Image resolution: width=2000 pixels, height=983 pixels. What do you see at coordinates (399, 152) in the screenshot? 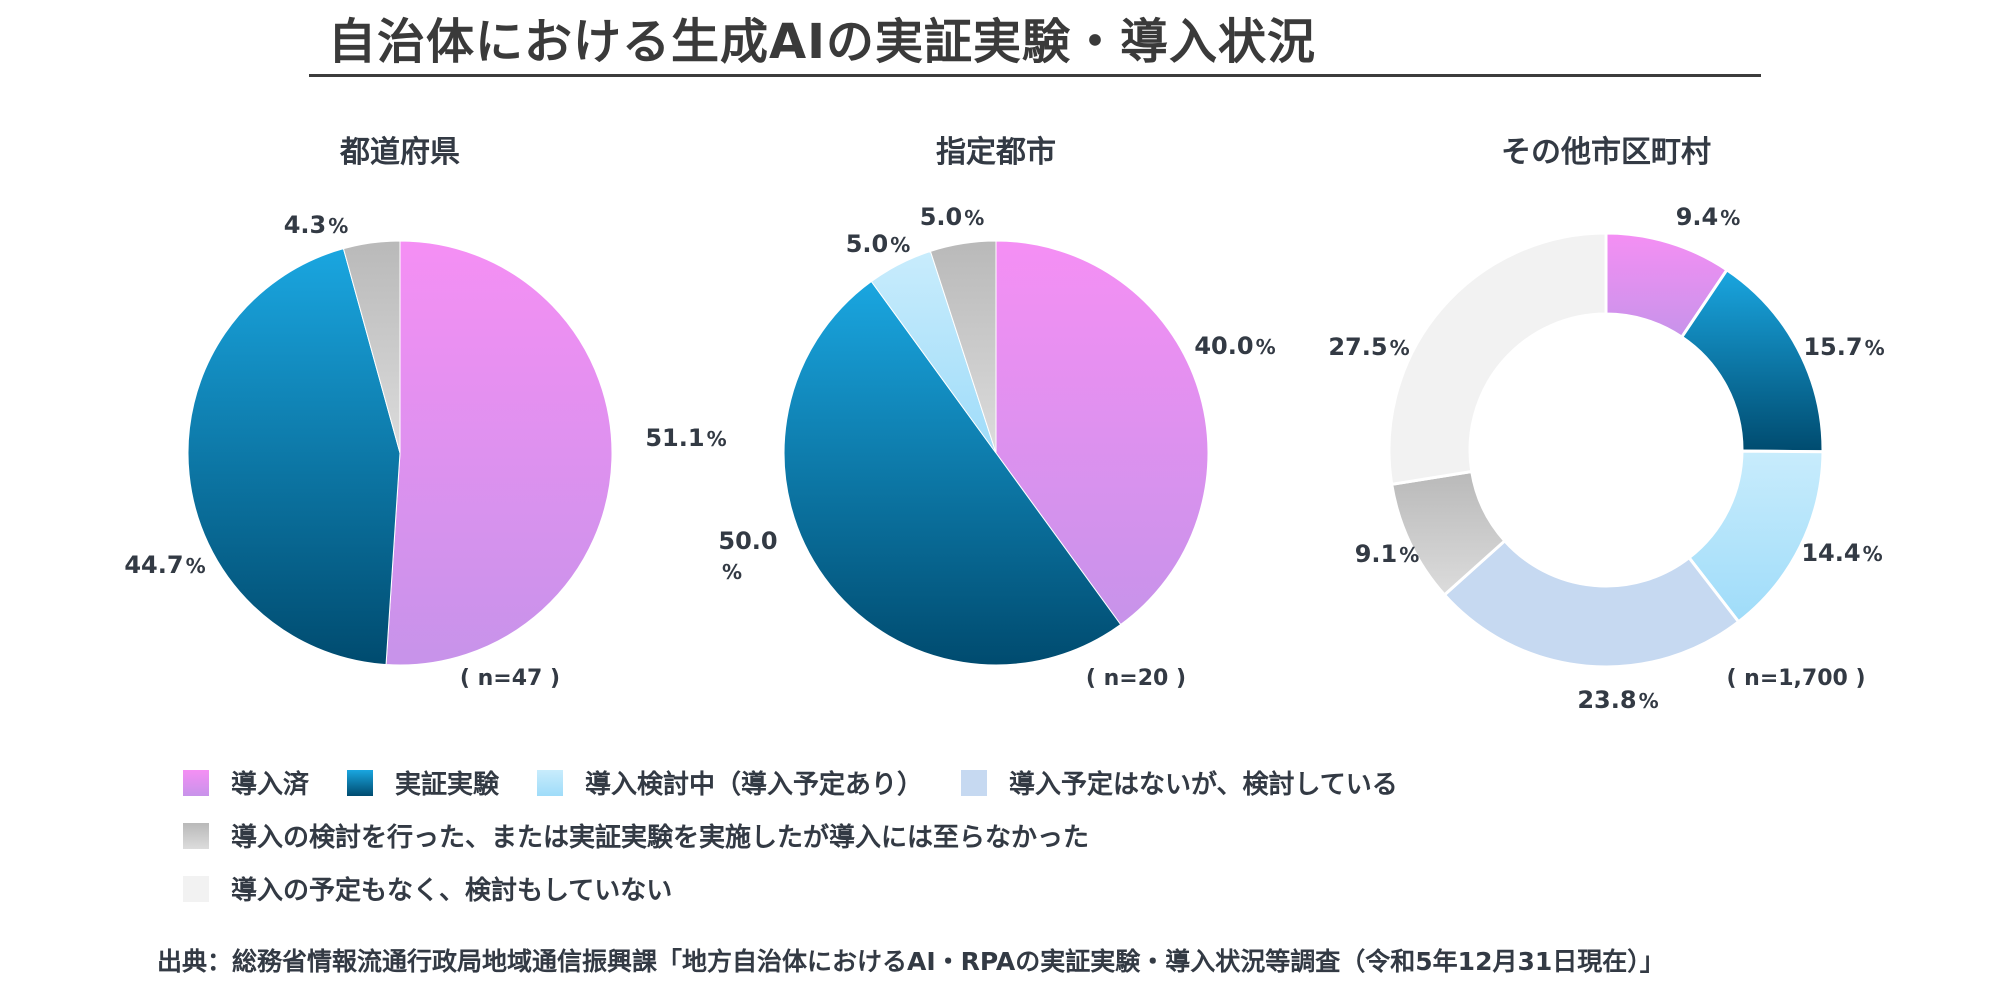
I see `chart-title: 都道府県` at bounding box center [399, 152].